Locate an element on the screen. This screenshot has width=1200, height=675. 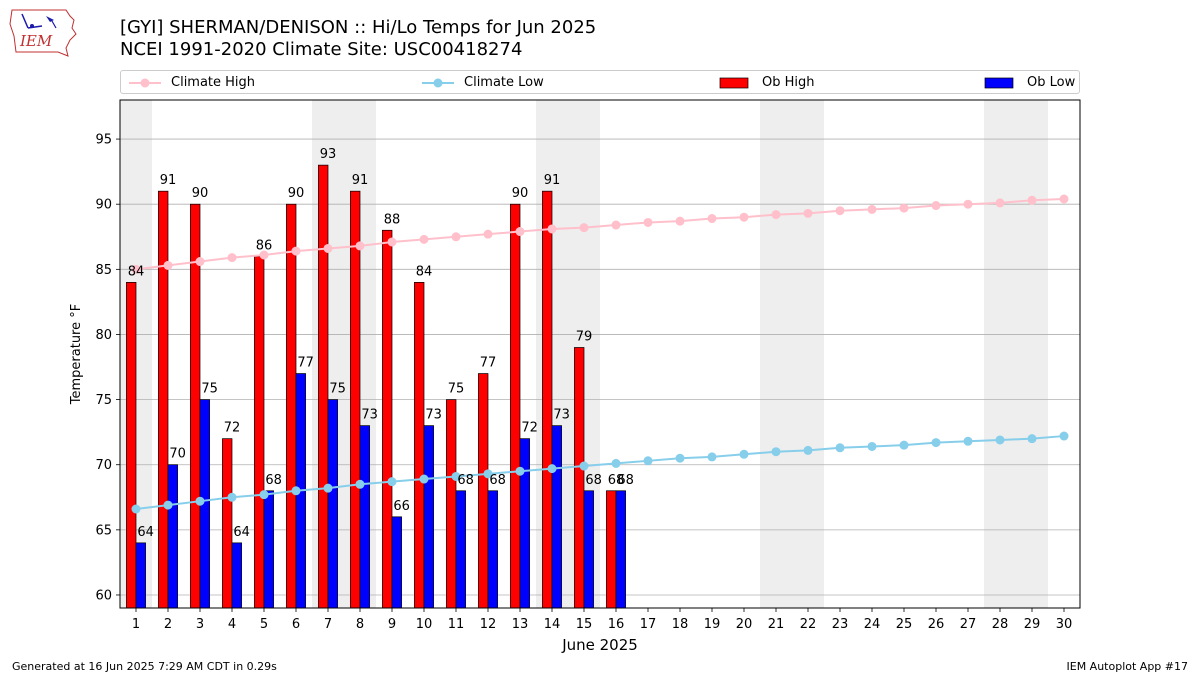
x-tick-label: 17 is located at coordinates (648, 624).